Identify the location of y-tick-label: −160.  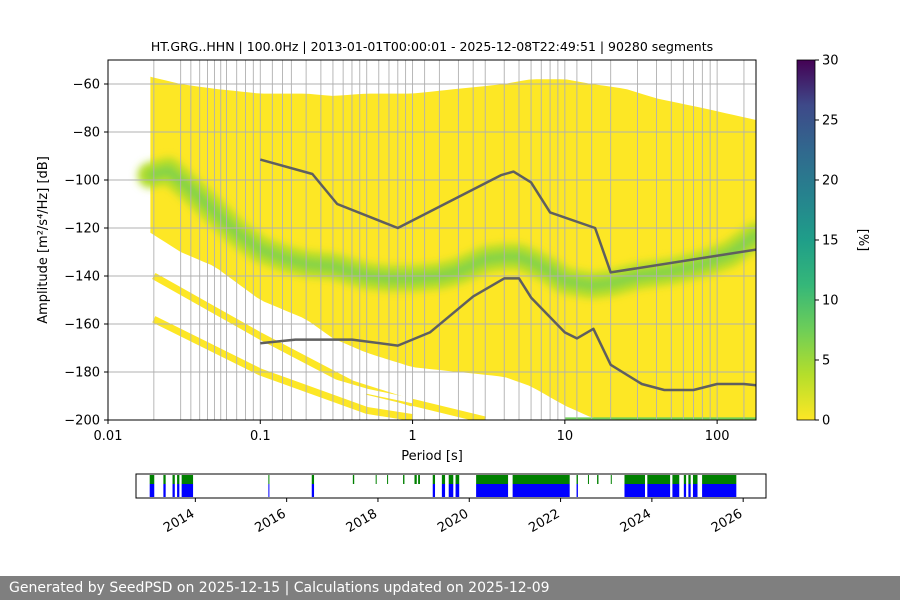
(82, 325).